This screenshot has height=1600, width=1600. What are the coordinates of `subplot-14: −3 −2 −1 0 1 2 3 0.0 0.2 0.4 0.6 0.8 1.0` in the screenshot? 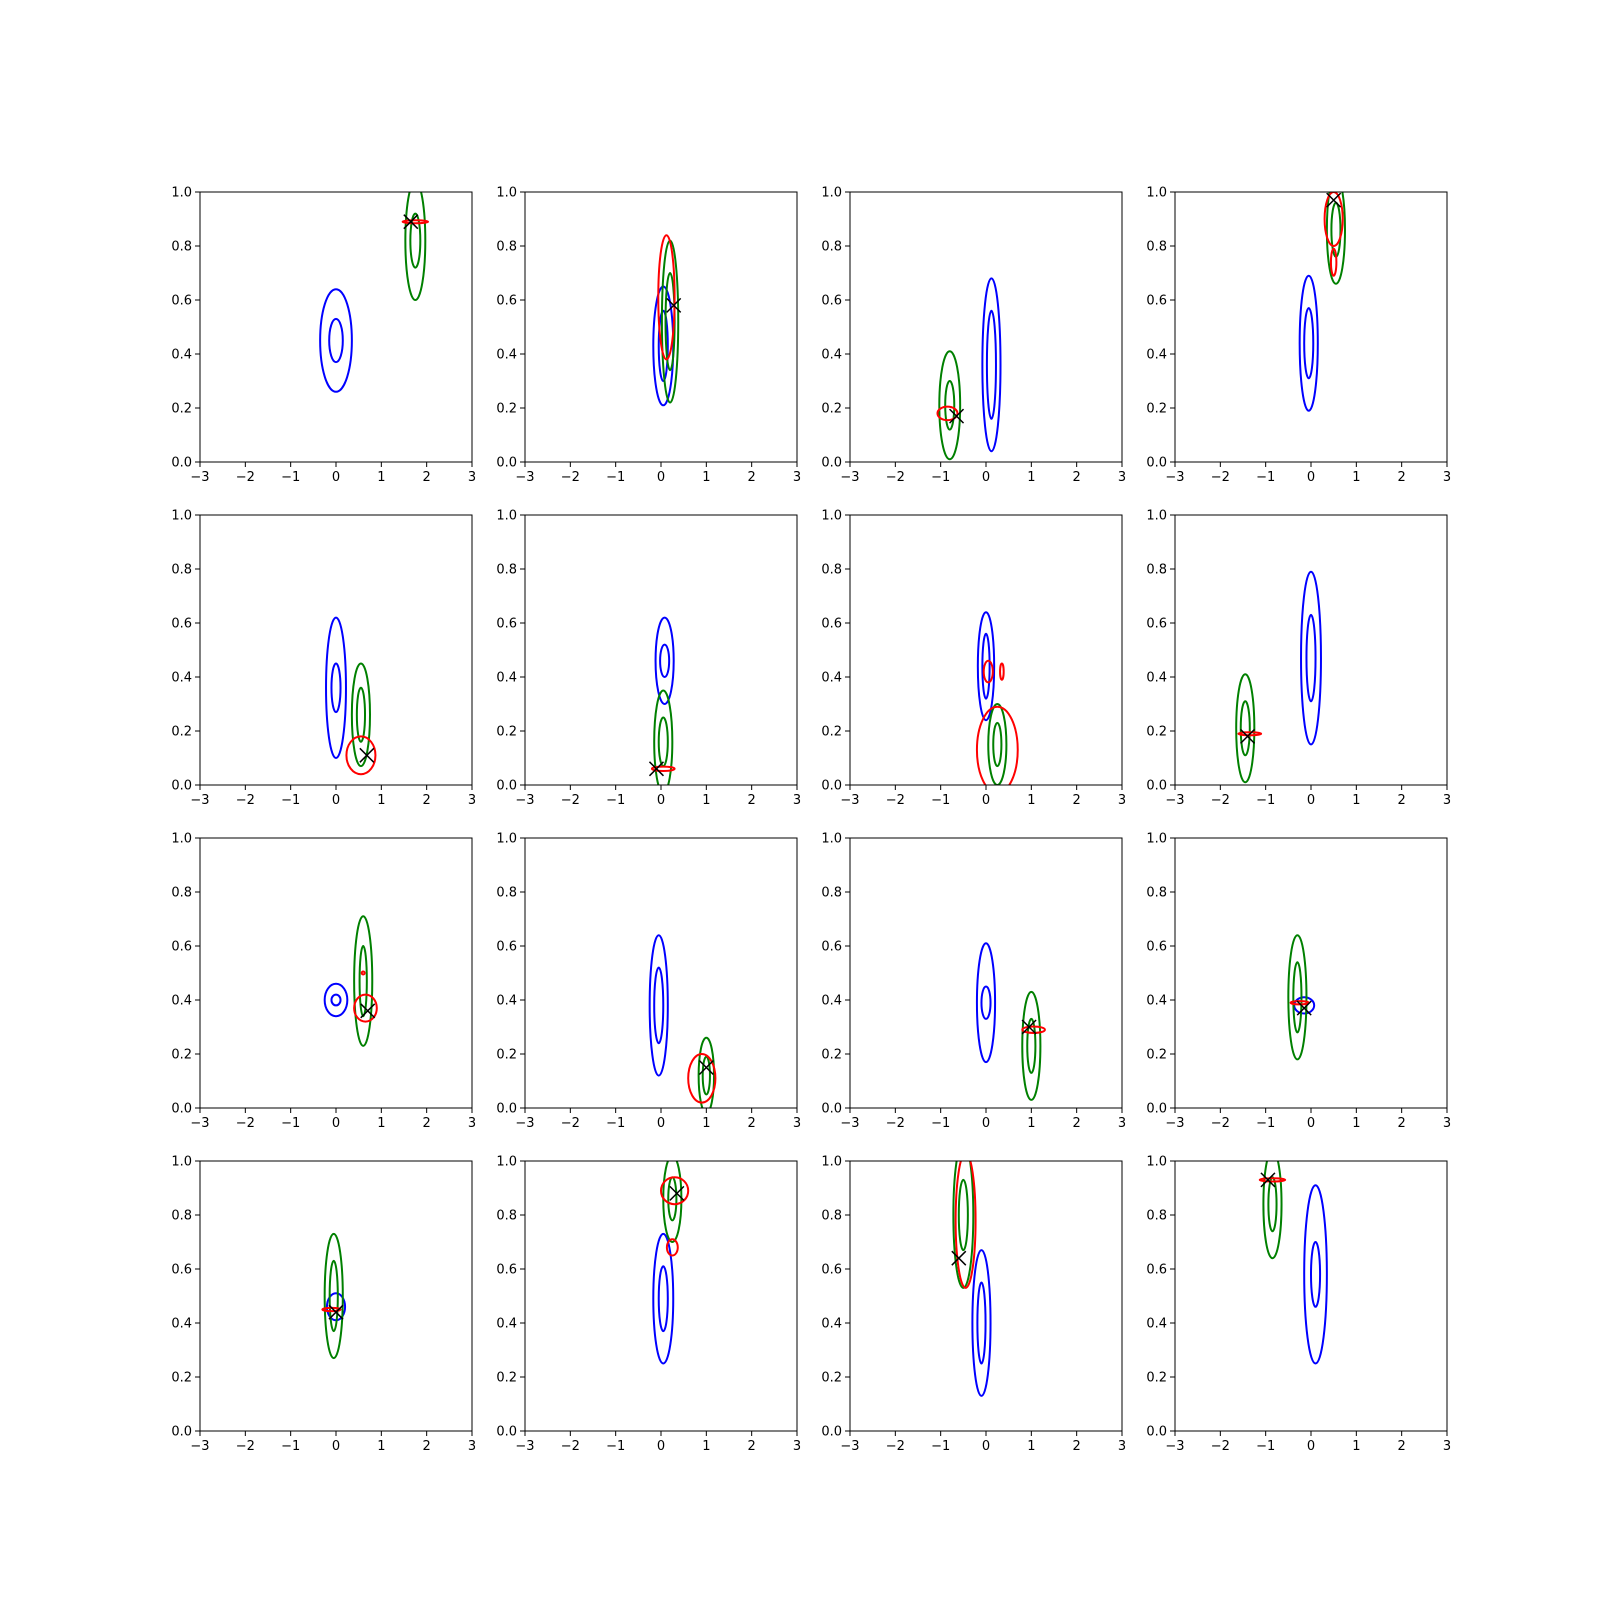 It's located at (648, 1305).